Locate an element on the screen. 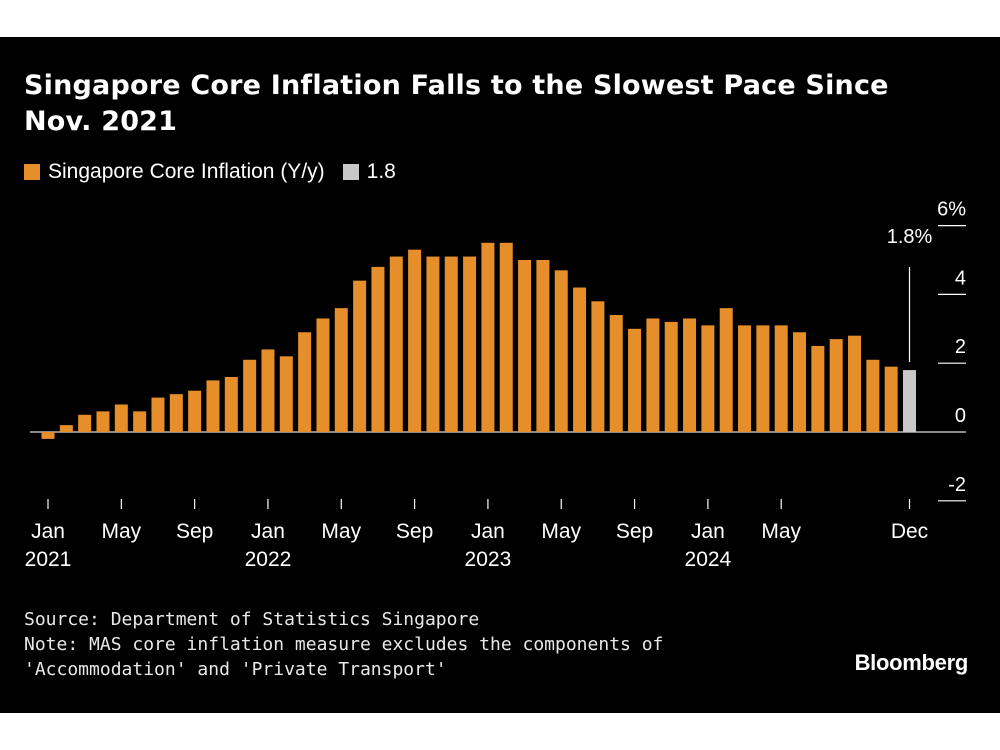 This screenshot has height=750, width=1000. note-line-2: 'Accommodation' and 'Private Transport' is located at coordinates (235, 669).